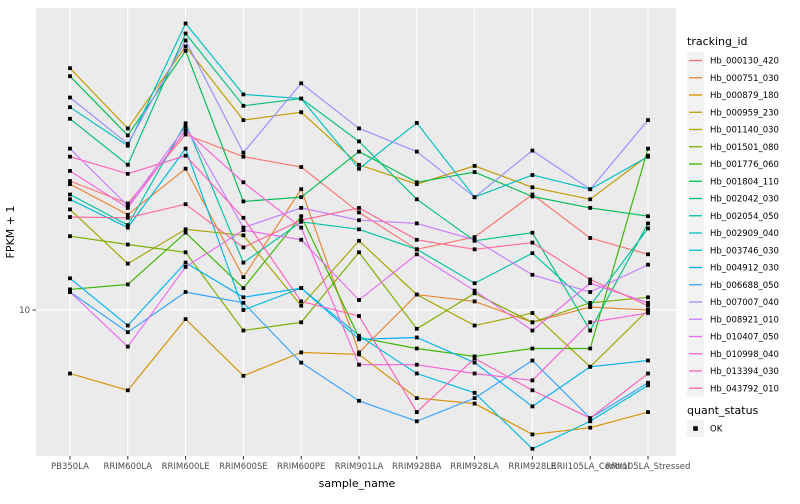 The image size is (800, 504). I want to click on legend-entry-label: Hb_008921_010, so click(744, 320).